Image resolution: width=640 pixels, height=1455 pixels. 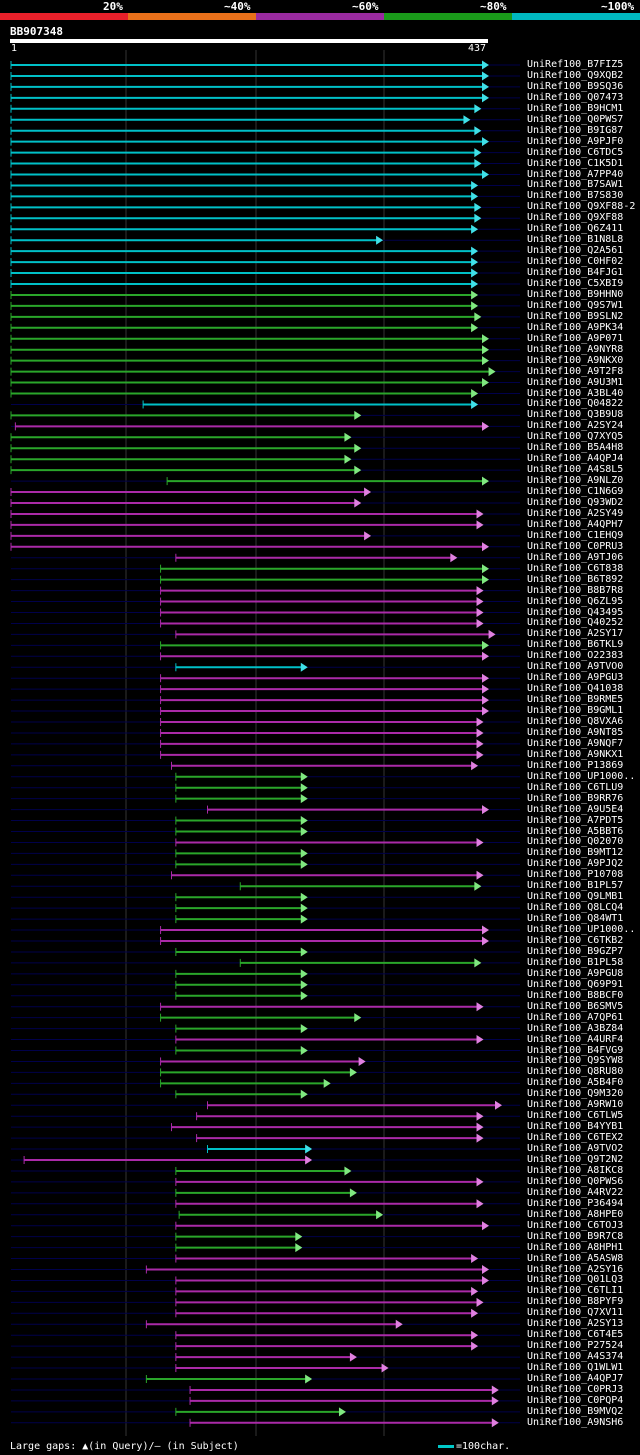 What do you see at coordinates (575, 393) in the screenshot?
I see `hit-label: UniRef100_A3BL40` at bounding box center [575, 393].